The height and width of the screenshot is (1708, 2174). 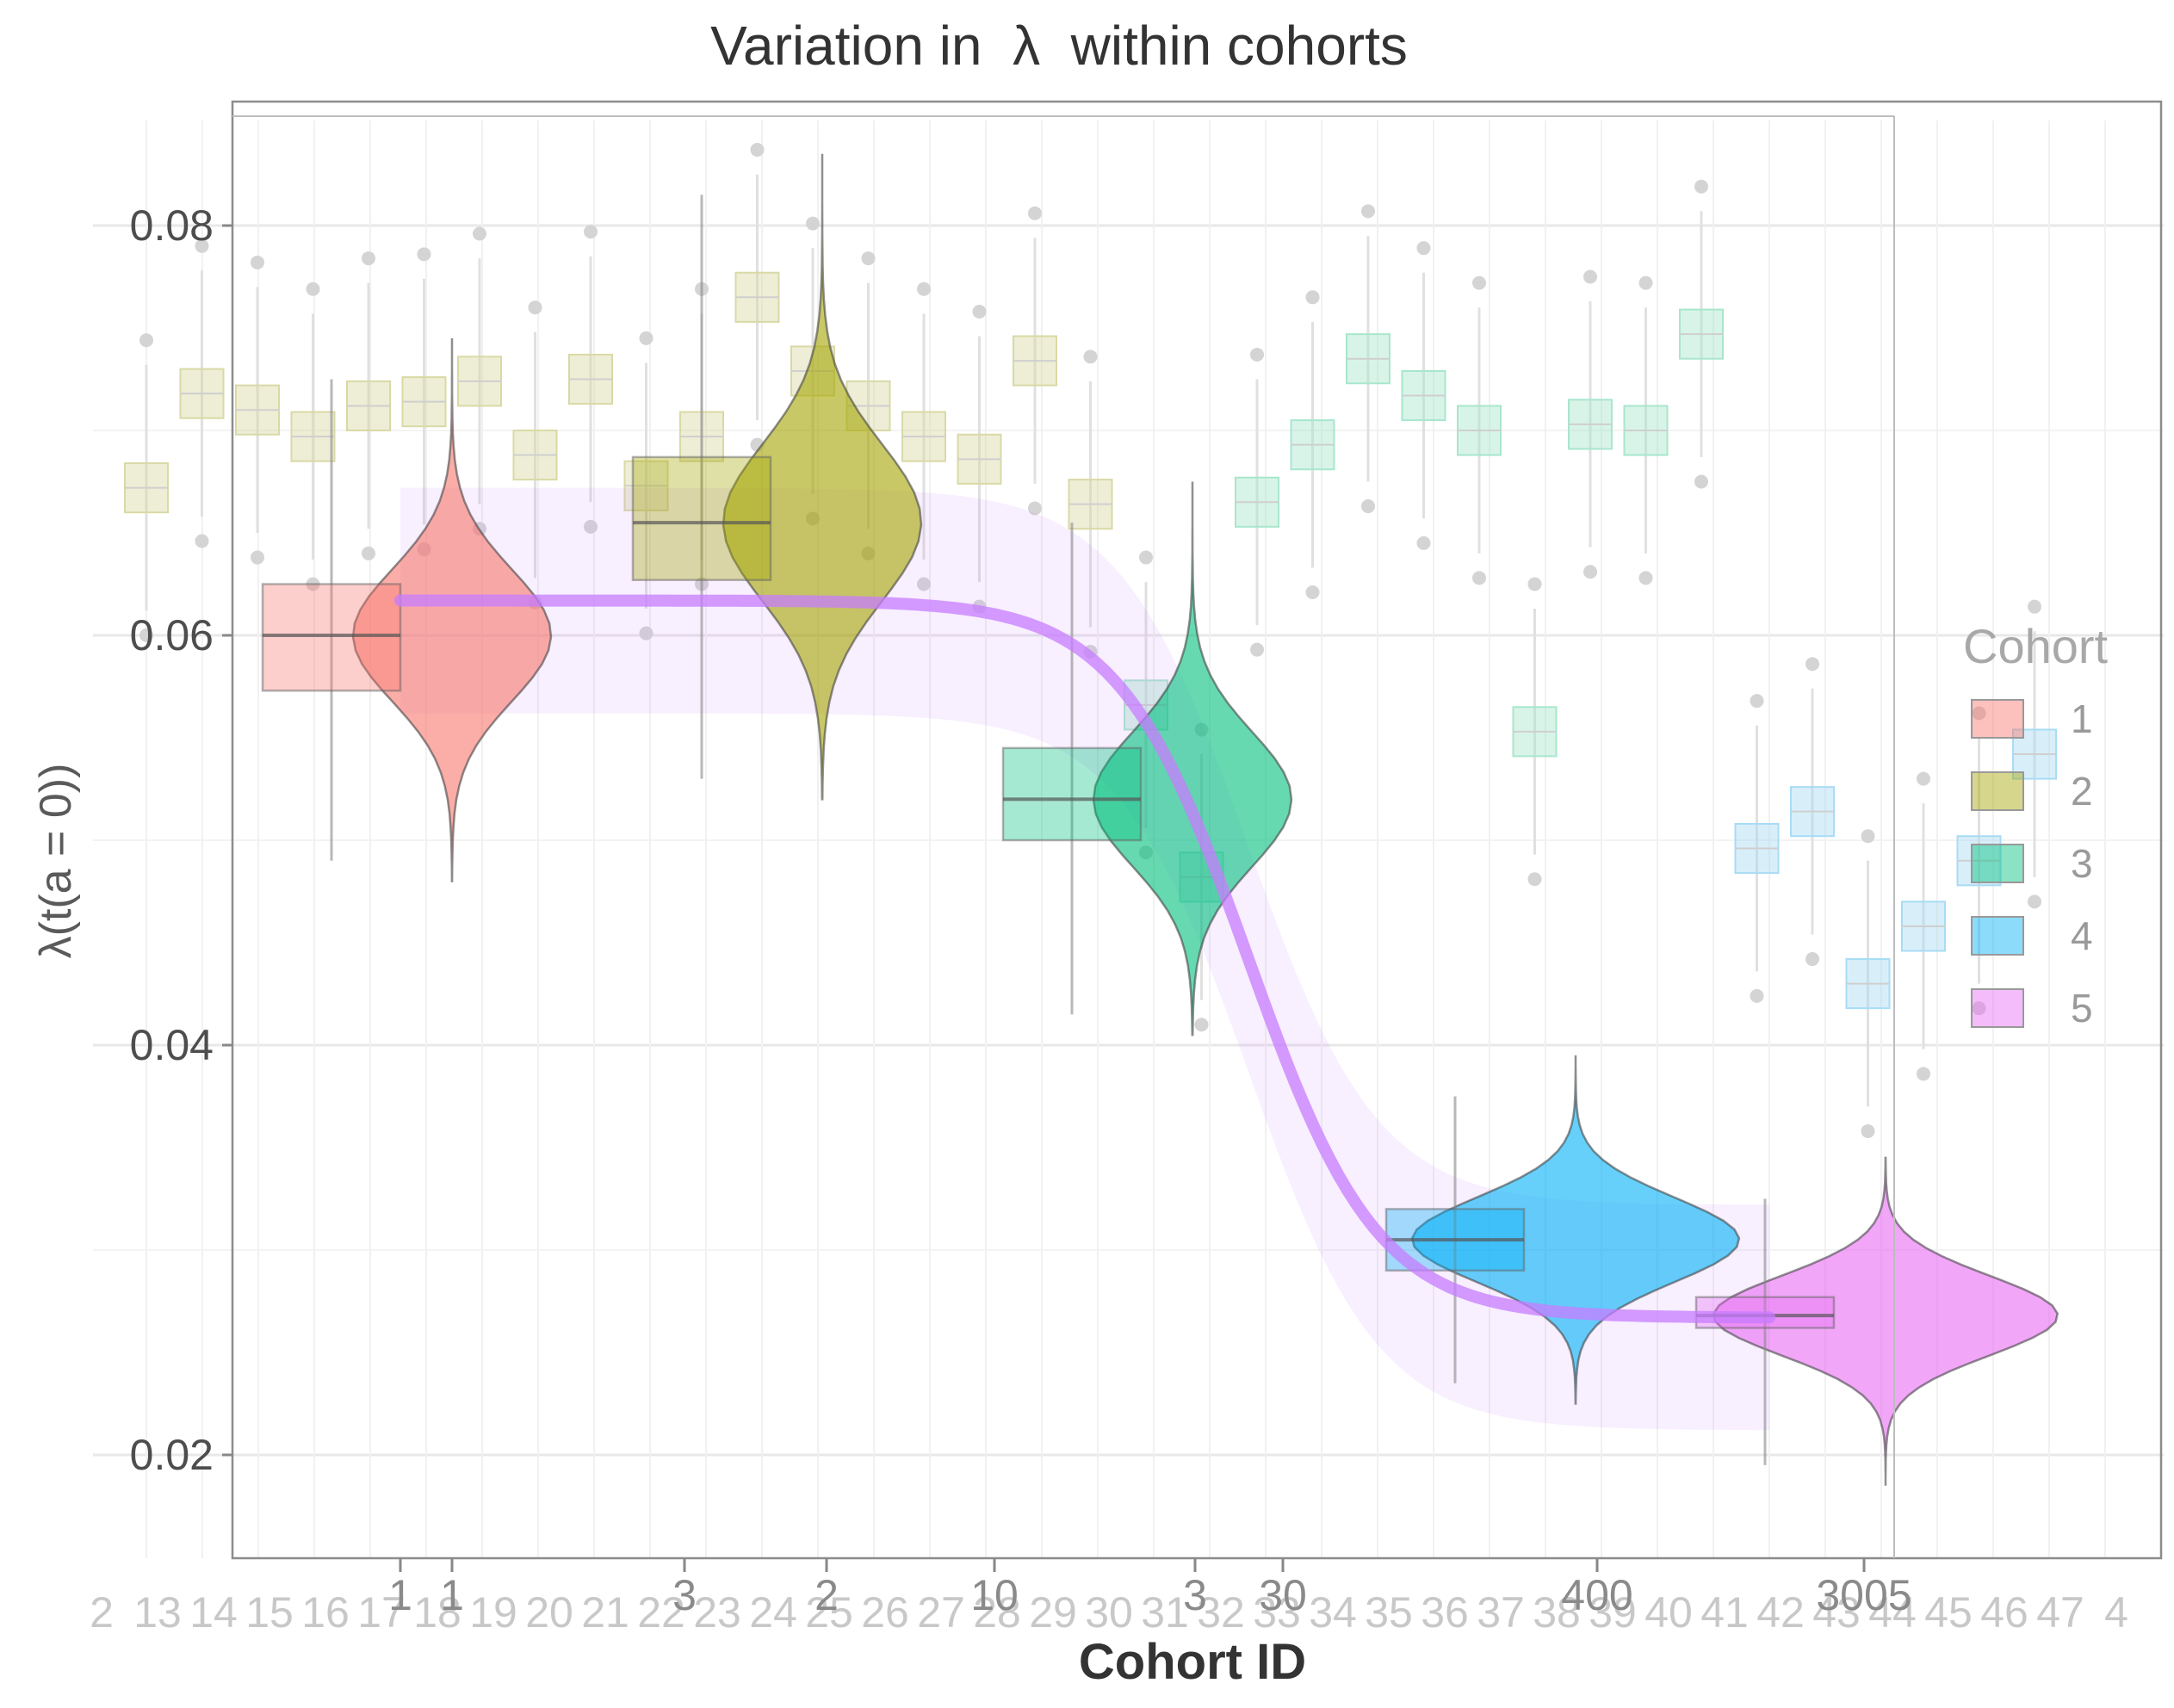 What do you see at coordinates (56, 861) in the screenshot?
I see `y-axis-title: λ(t(a = 0))` at bounding box center [56, 861].